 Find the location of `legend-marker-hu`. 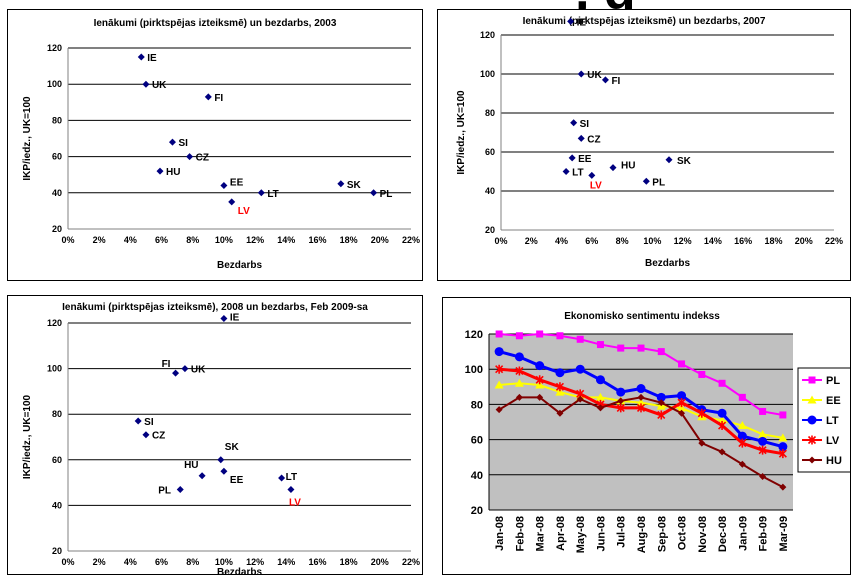

legend-marker-hu is located at coordinates (812, 460).